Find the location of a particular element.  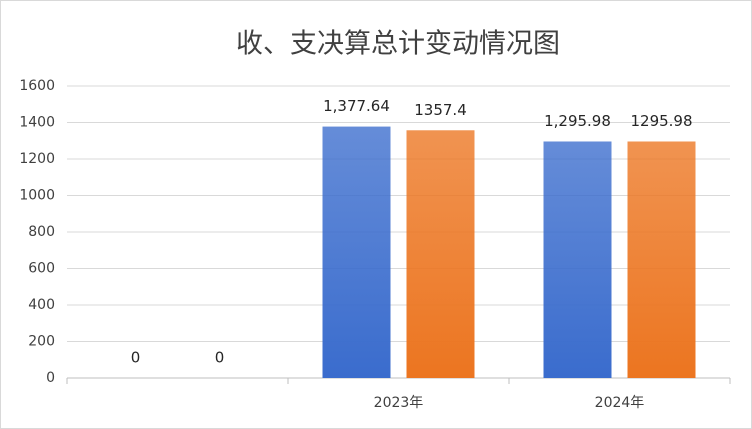

value-label: 1357.4 is located at coordinates (440, 110).